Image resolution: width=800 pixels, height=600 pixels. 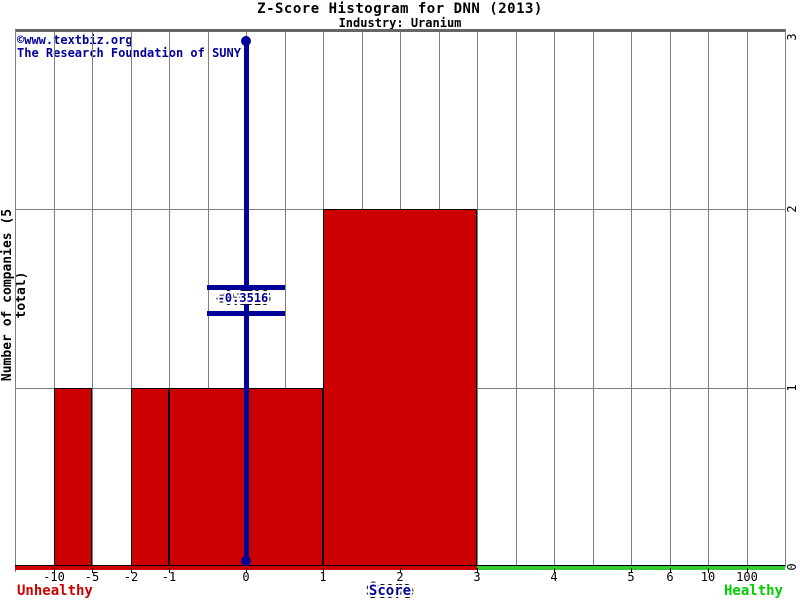 I want to click on x-tick-label: 2, so click(x=400, y=577).